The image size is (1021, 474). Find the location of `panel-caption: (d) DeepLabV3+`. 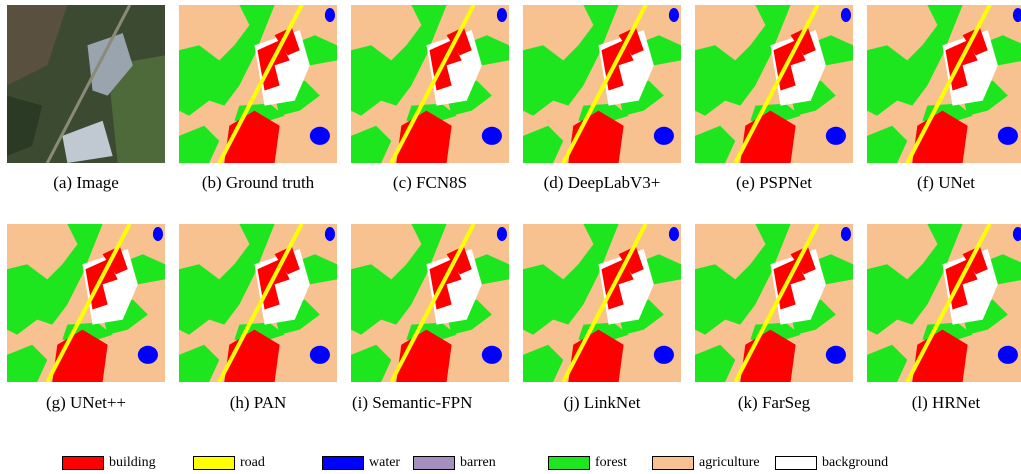

panel-caption: (d) DeepLabV3+ is located at coordinates (602, 182).